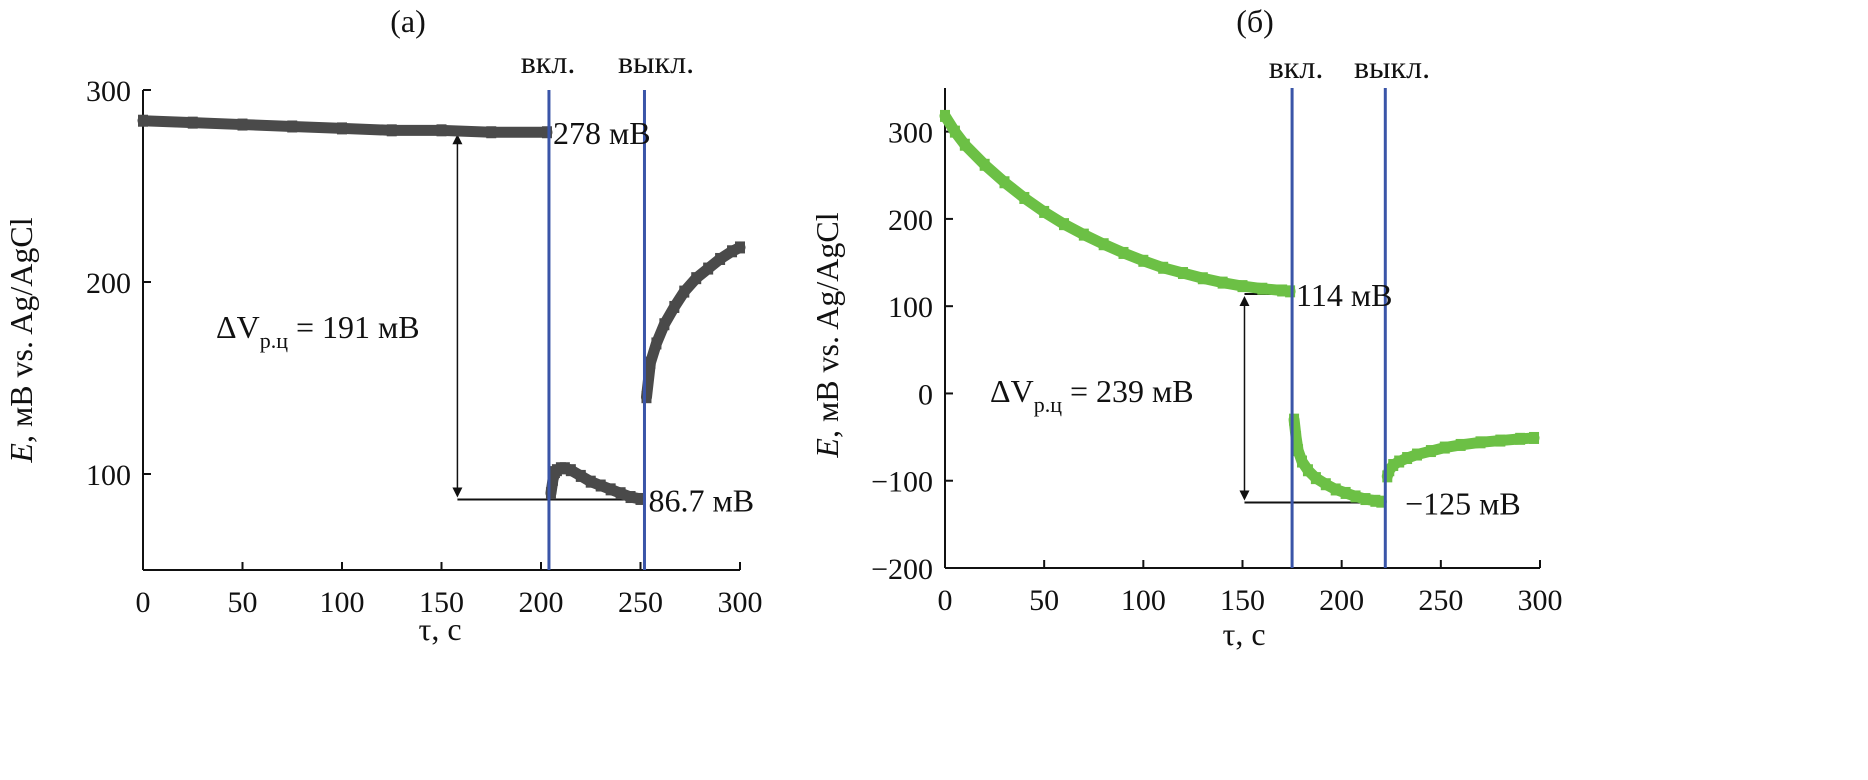 This screenshot has height=780, width=1868. Describe the element at coordinates (457, 492) in the screenshot. I see `panel-a-delta-arrow-head-bottom` at that location.